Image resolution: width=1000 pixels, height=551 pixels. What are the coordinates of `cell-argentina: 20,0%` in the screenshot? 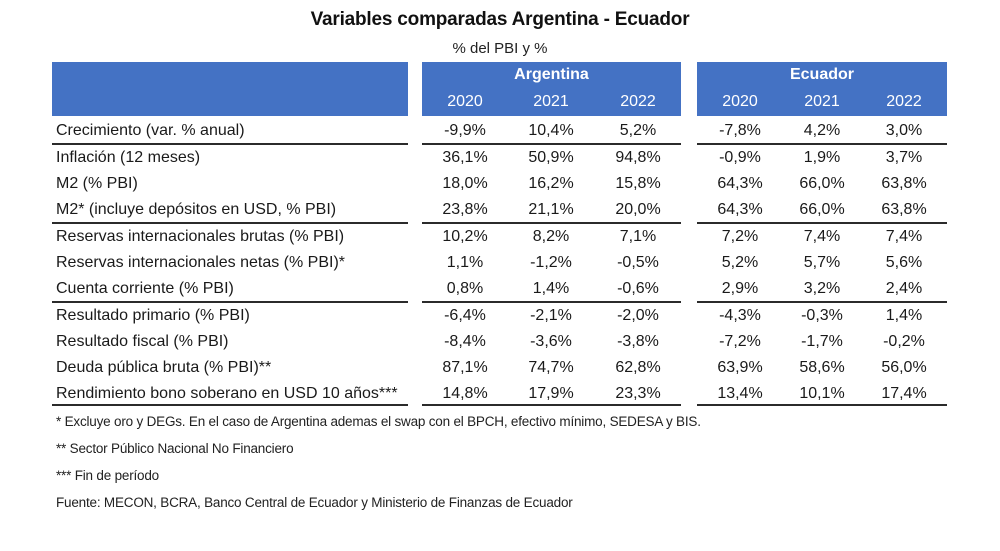 It's located at (638, 209).